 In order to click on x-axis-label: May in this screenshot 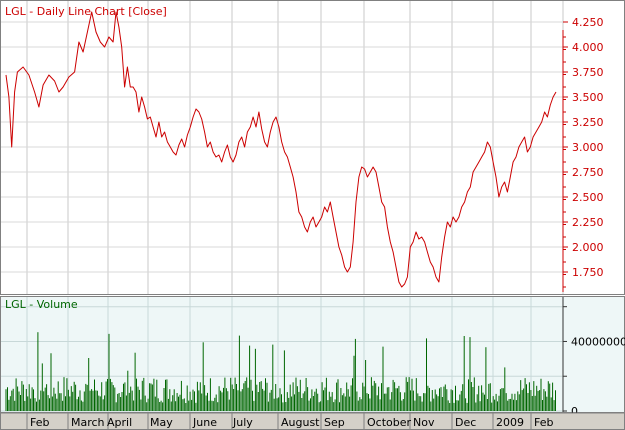, I will do `click(161, 422)`.